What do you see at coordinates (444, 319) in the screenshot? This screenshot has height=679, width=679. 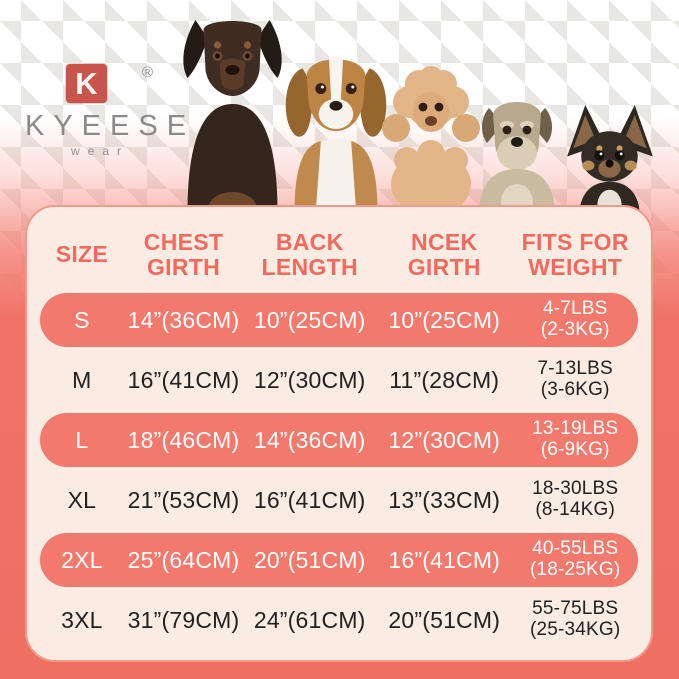 I see `neck-value: 10”(25CM)` at bounding box center [444, 319].